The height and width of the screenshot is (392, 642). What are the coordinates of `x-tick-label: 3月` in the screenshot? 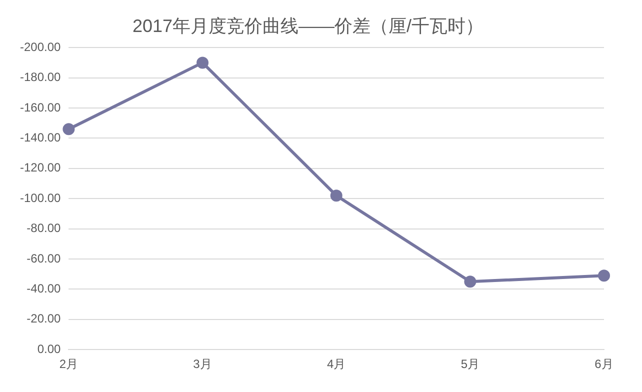 It's located at (202, 364).